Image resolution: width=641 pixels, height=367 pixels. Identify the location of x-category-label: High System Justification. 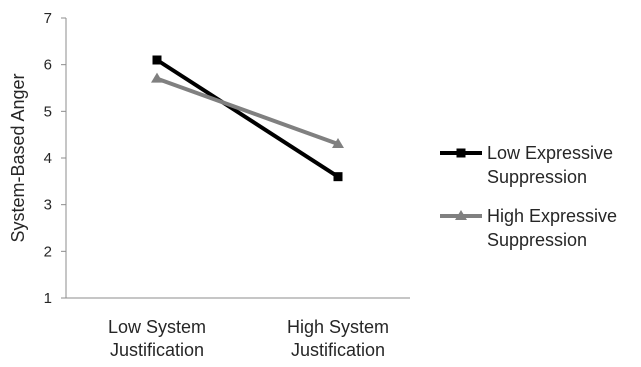
(338, 338).